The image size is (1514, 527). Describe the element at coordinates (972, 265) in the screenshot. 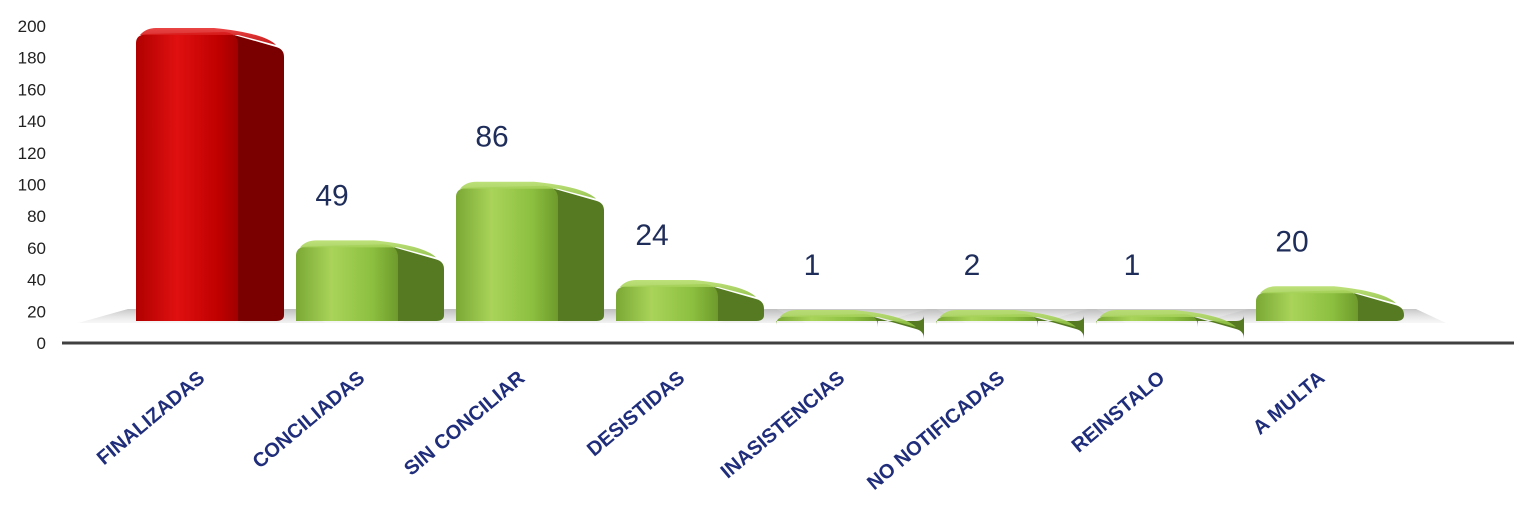

I see `data-label: 2` at that location.